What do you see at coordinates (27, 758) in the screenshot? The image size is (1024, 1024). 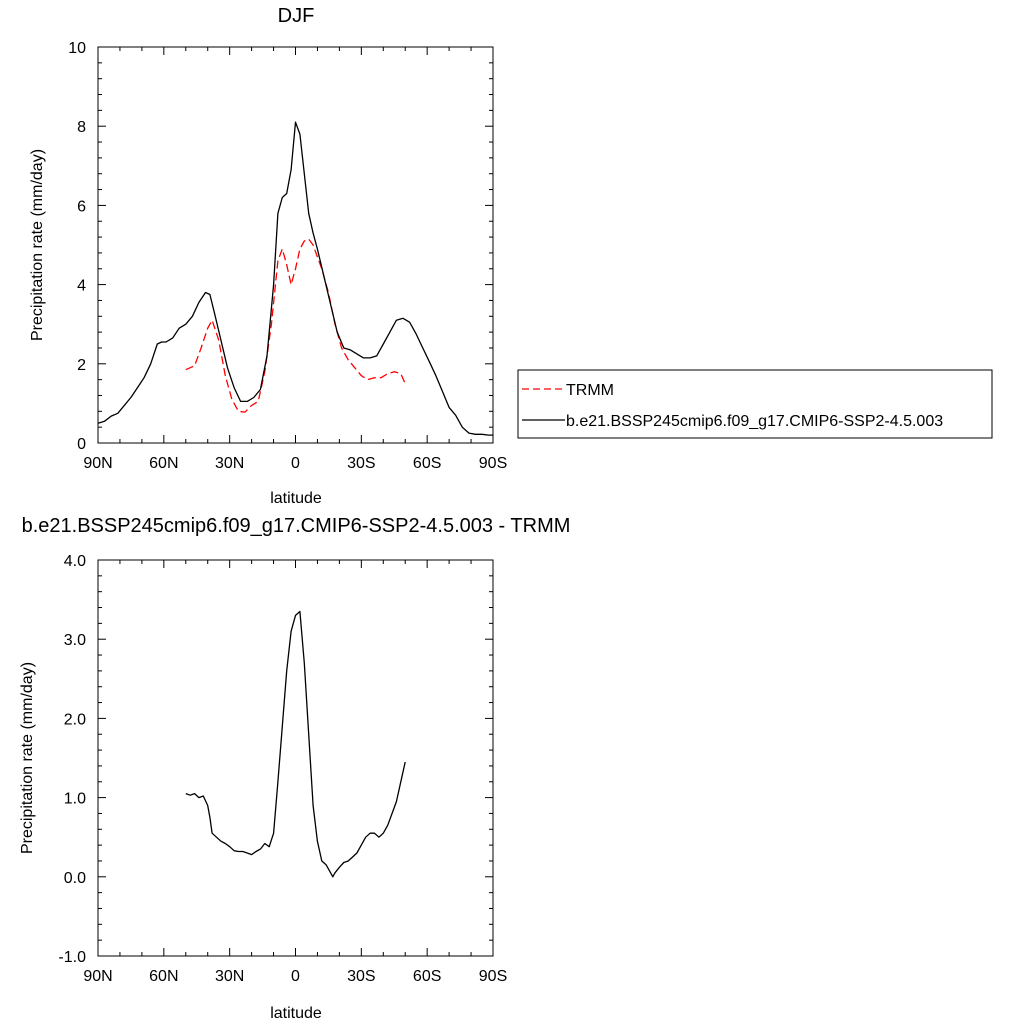 I see `y-axis-label-bottom: Precipitation rate (mm/day)` at bounding box center [27, 758].